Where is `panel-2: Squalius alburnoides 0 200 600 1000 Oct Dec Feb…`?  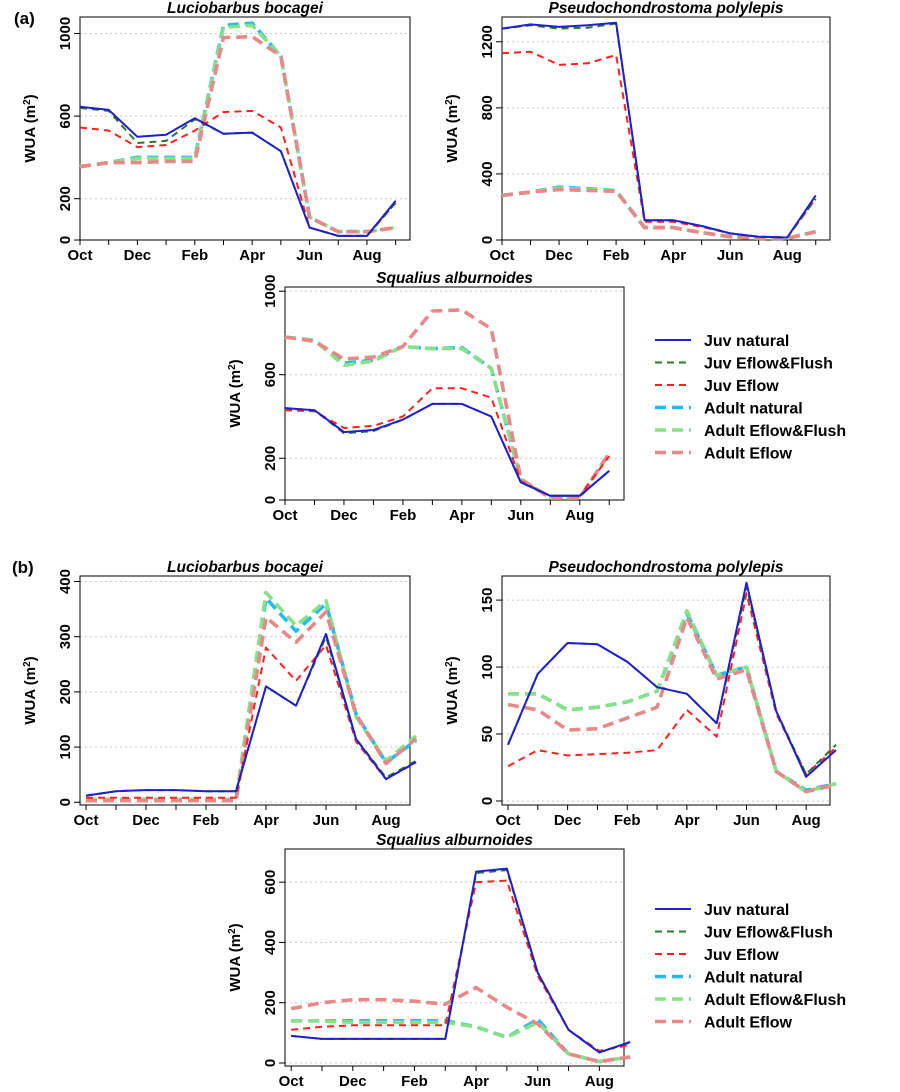
panel-2: Squalius alburnoides 0 200 600 1000 Oct Dec Feb… is located at coordinates (426, 397).